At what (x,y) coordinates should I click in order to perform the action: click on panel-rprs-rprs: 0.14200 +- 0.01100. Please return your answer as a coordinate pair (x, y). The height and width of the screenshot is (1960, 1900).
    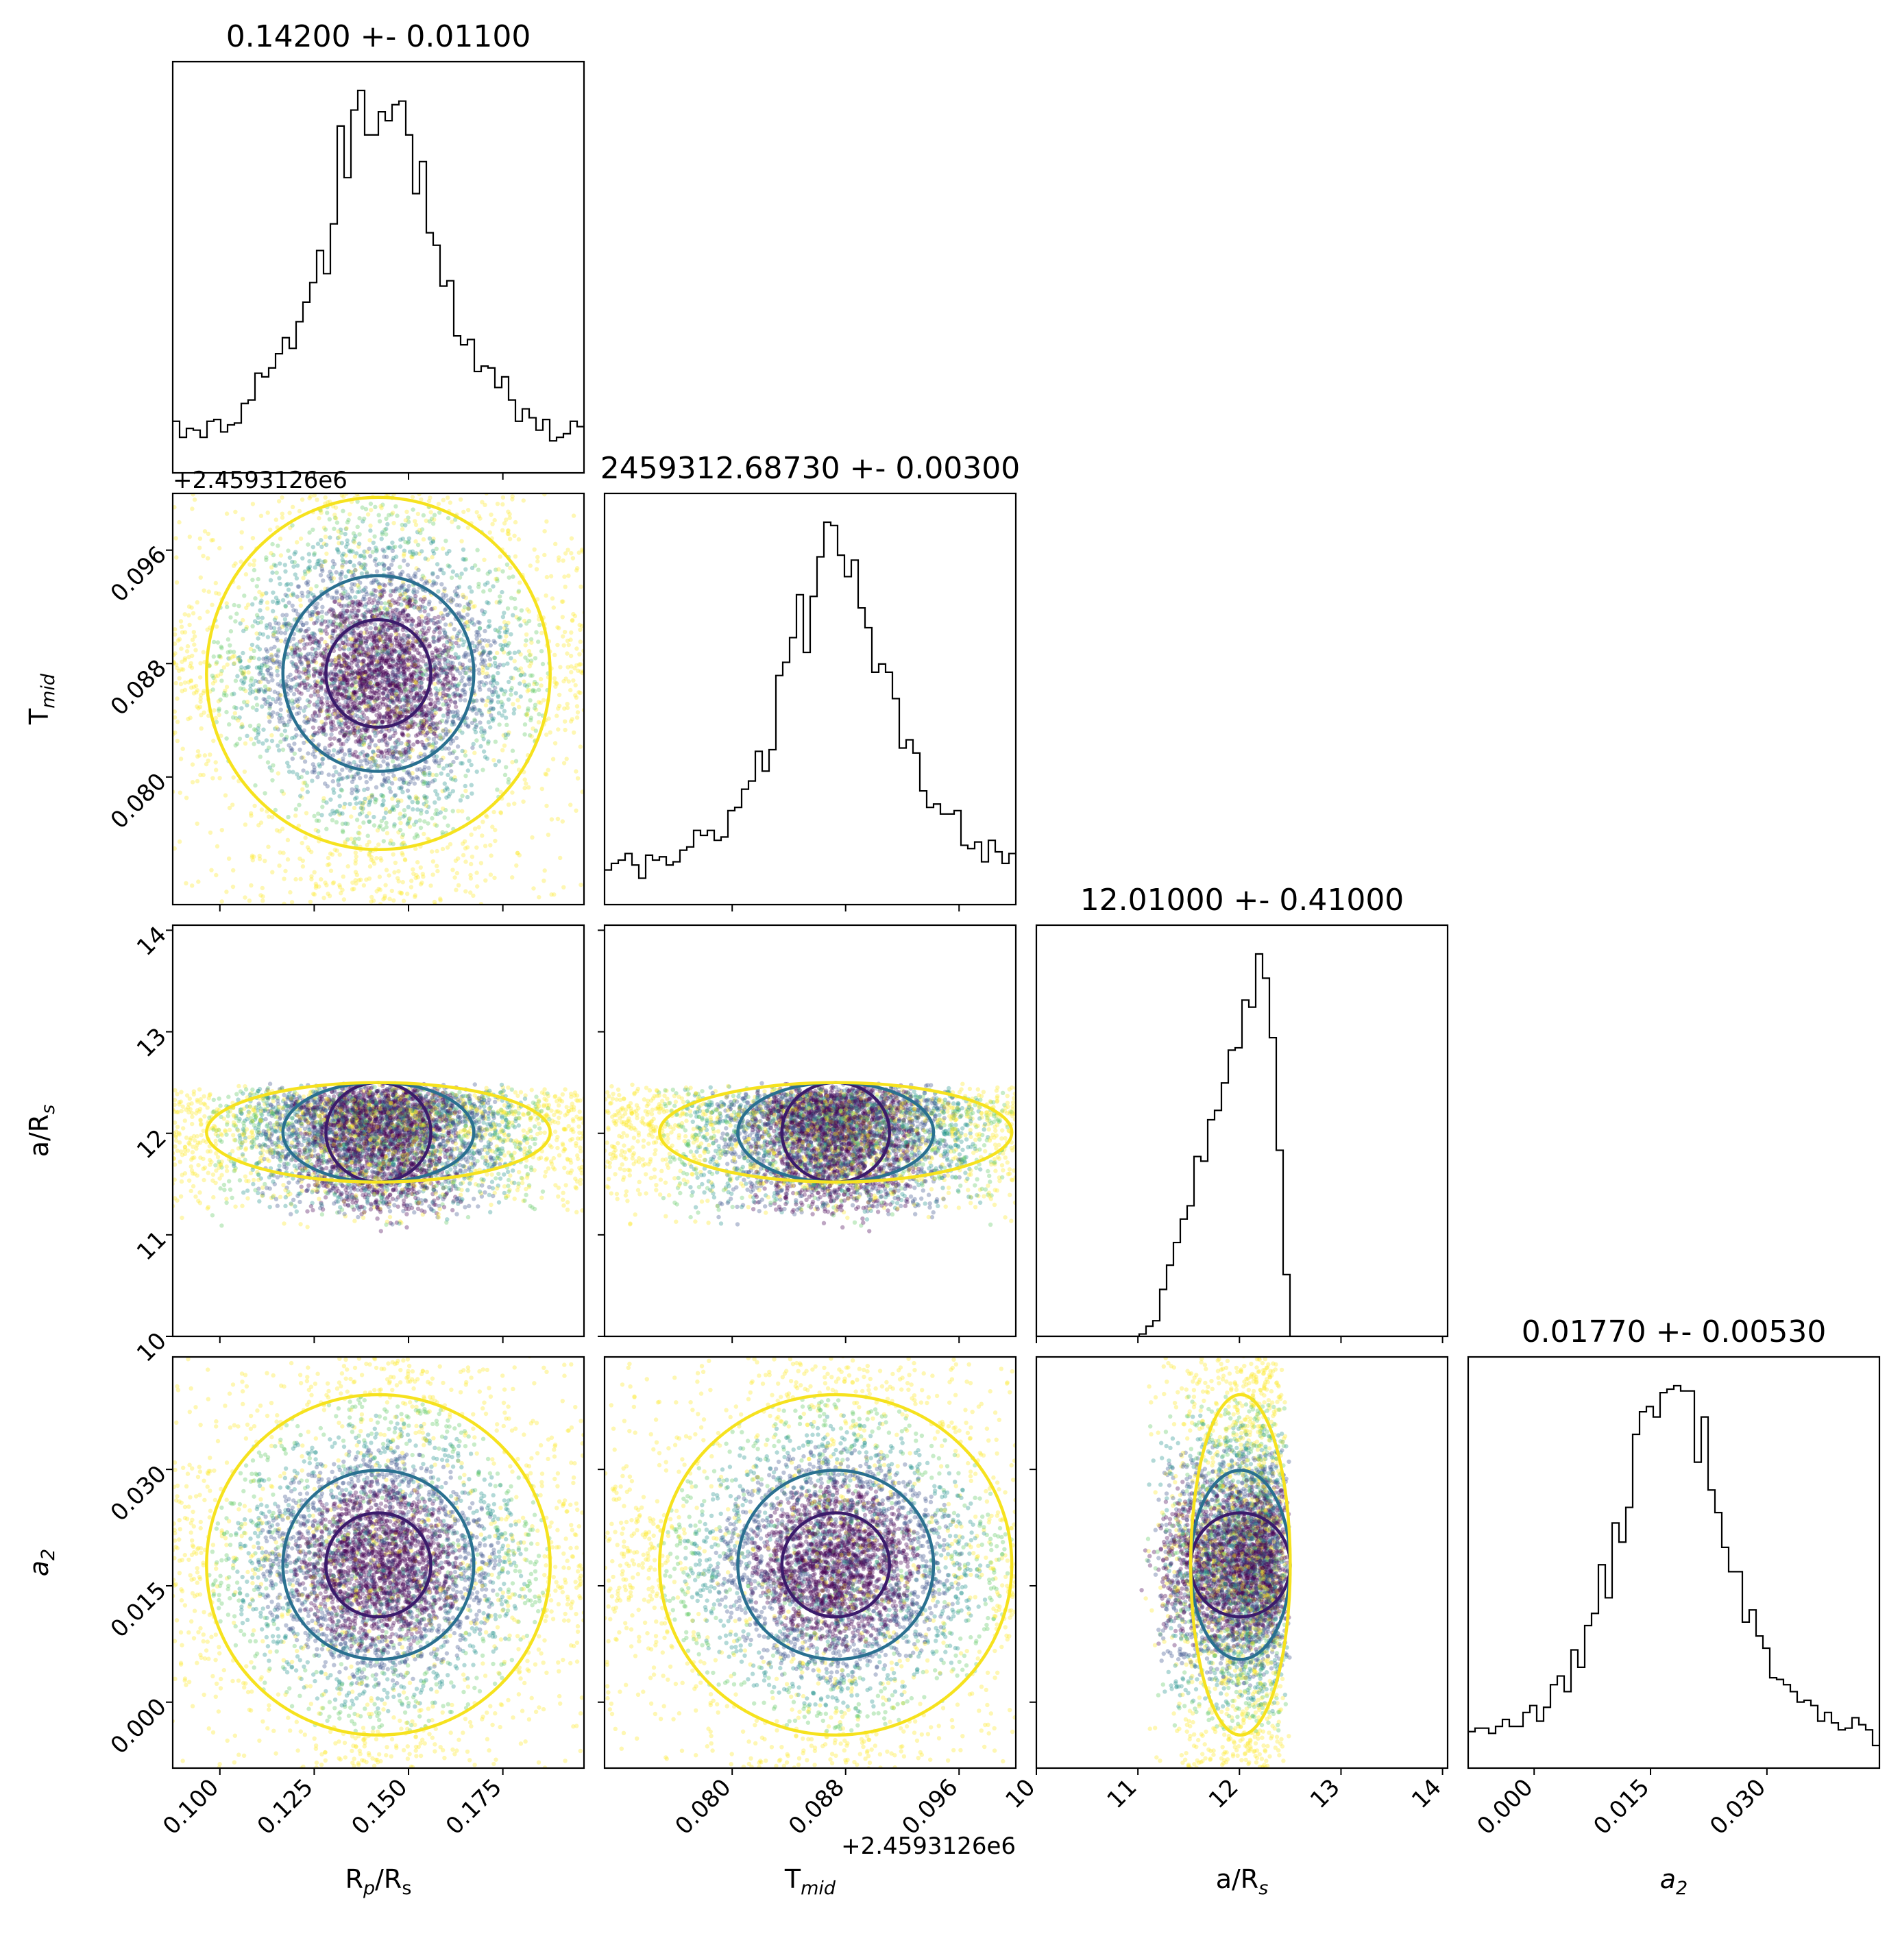
    Looking at the image, I should click on (378, 249).